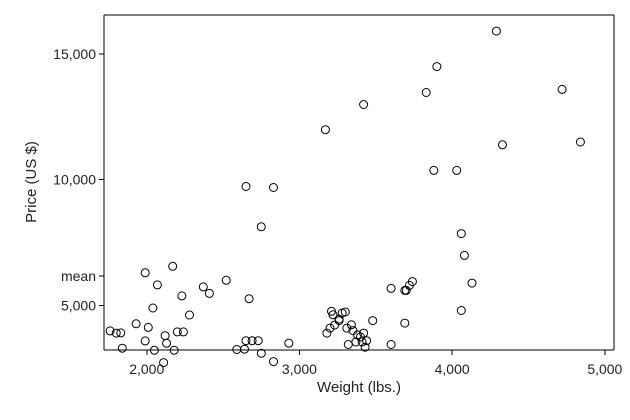  Describe the element at coordinates (78, 305) in the screenshot. I see `y-tick-label: 5,000` at that location.